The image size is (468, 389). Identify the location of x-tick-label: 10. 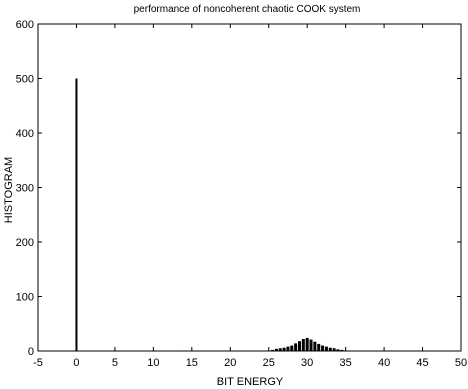
(153, 363).